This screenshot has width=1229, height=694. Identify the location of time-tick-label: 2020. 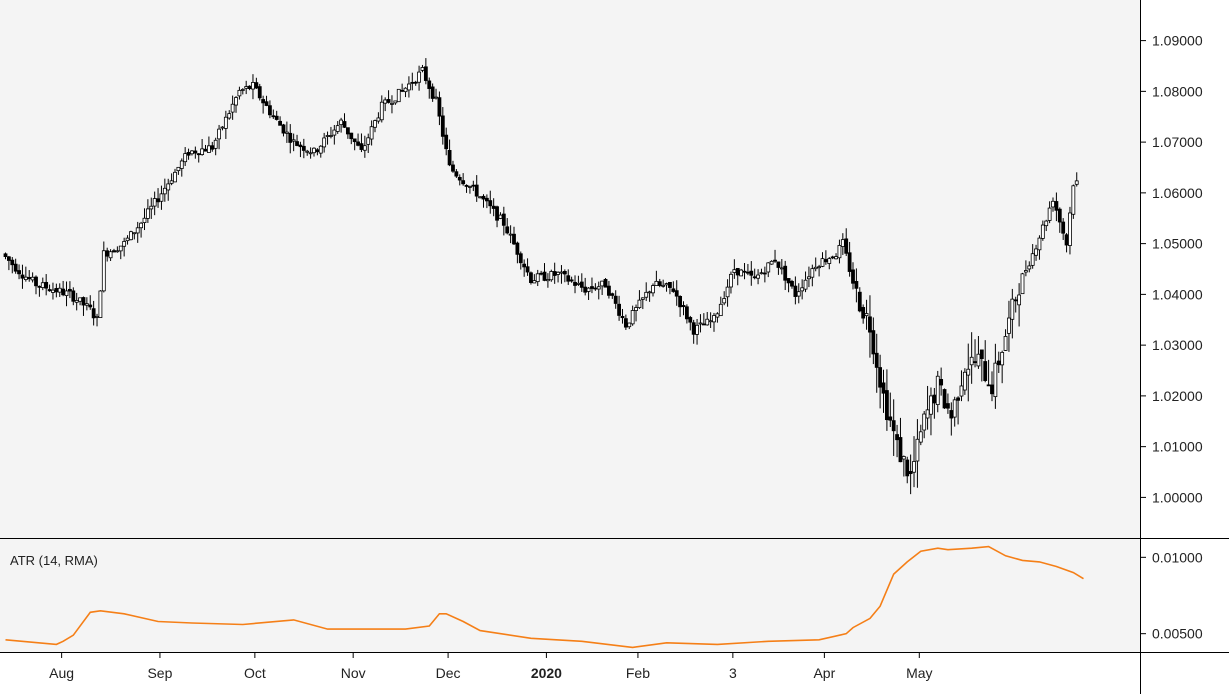
(546, 673).